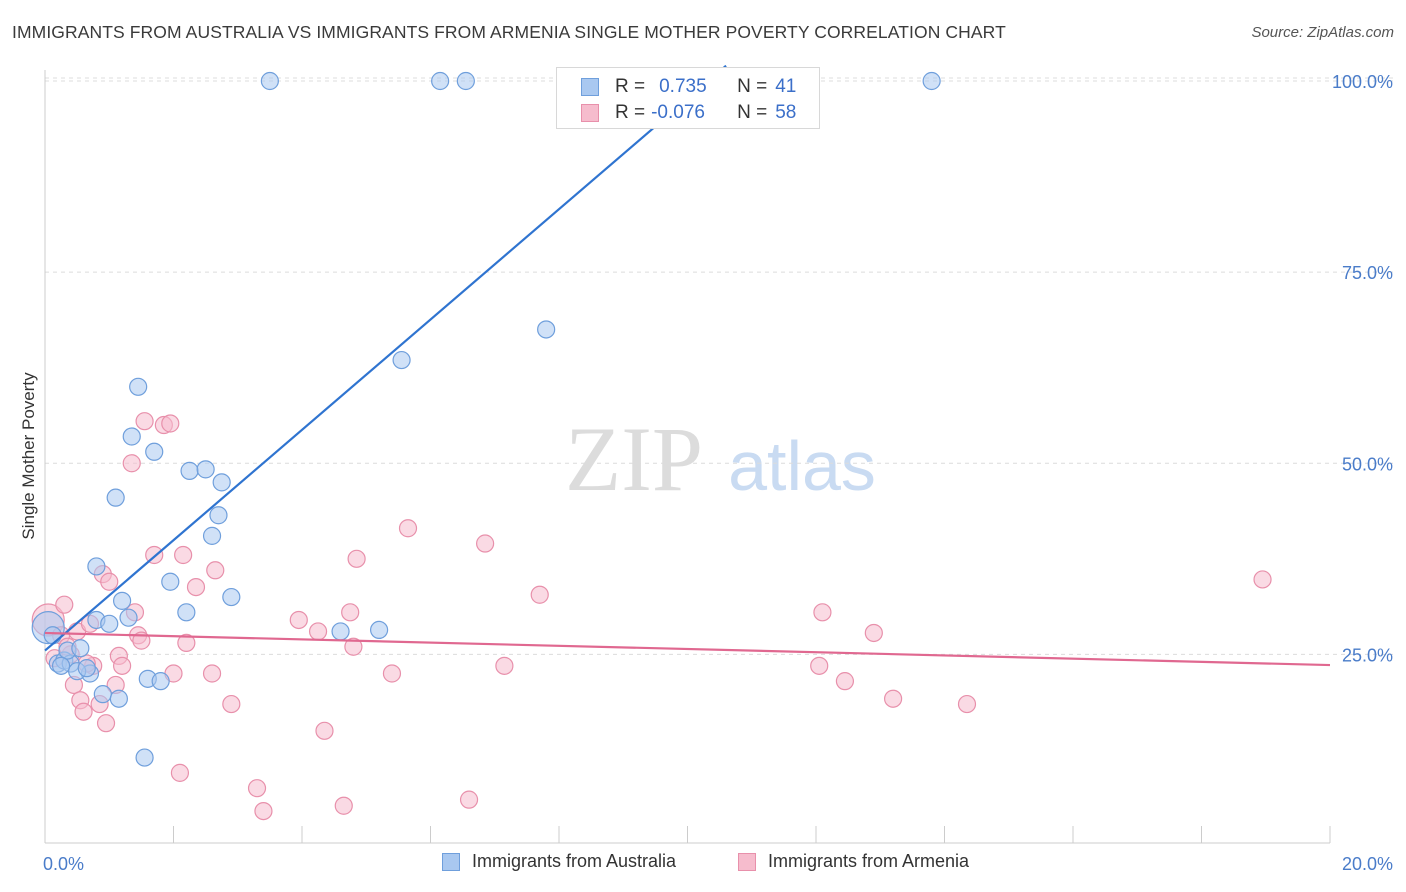 The width and height of the screenshot is (1406, 892). Describe the element at coordinates (1367, 655) in the screenshot. I see `y-tick-label: 25.0%` at that location.